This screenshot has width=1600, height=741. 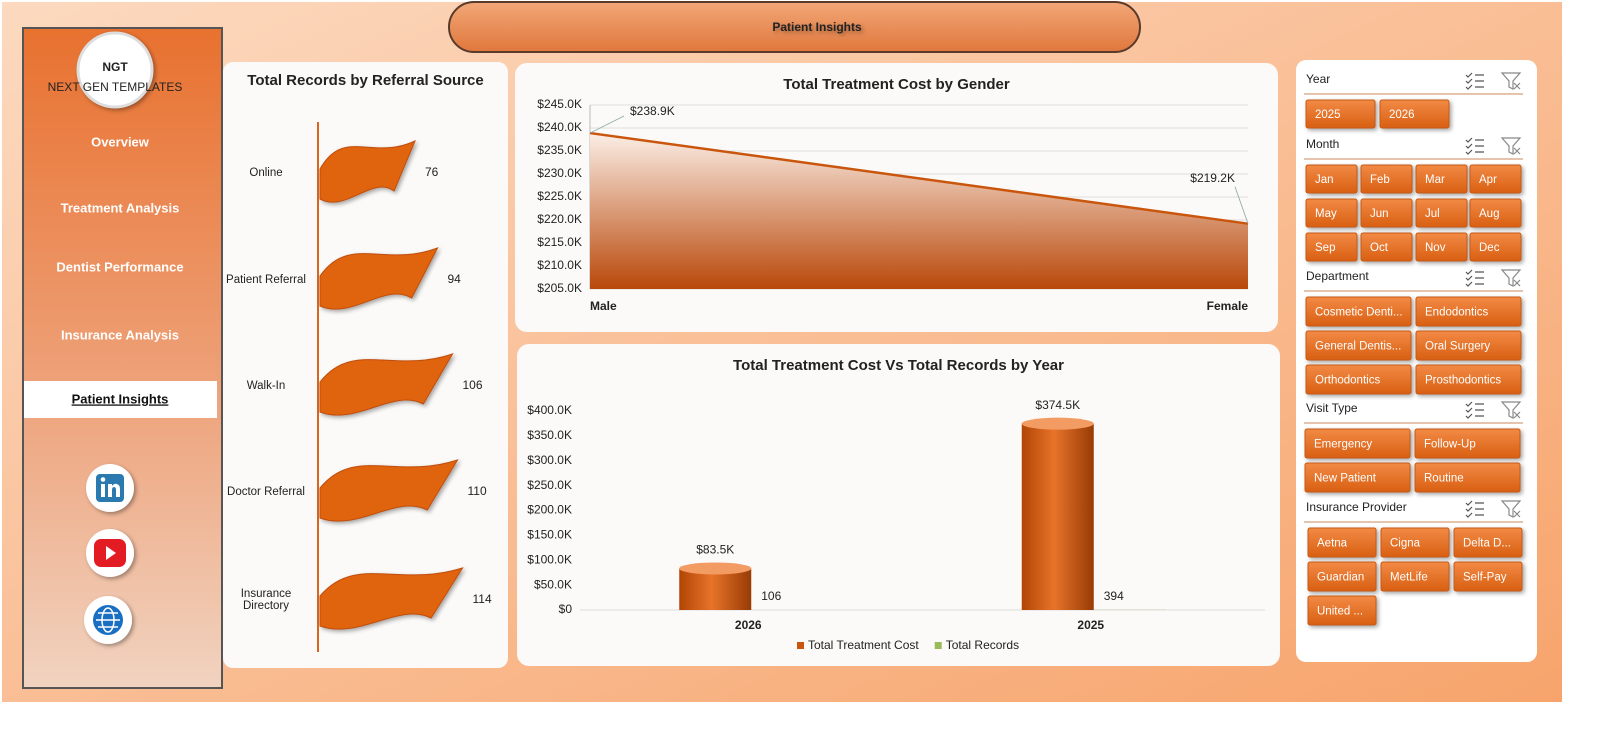 What do you see at coordinates (1485, 578) in the screenshot?
I see `slicer-button-label: Self-Pay` at bounding box center [1485, 578].